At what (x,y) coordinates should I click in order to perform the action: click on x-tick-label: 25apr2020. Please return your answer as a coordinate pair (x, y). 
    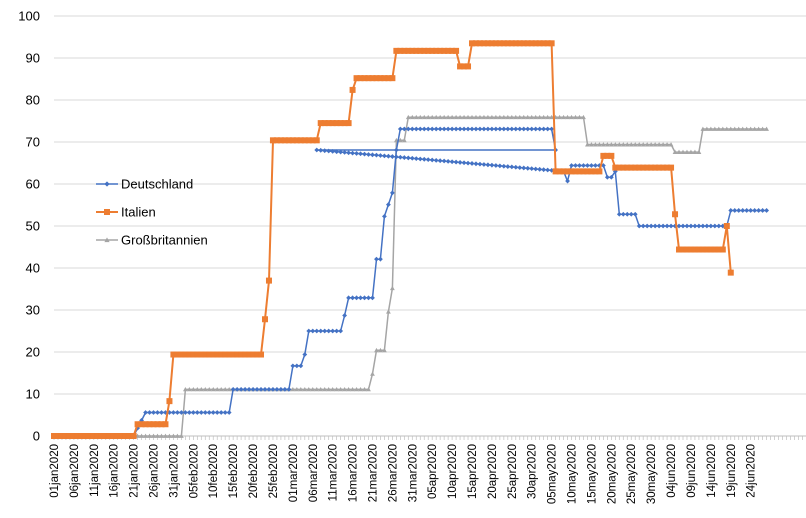
    Looking at the image, I should click on (513, 471).